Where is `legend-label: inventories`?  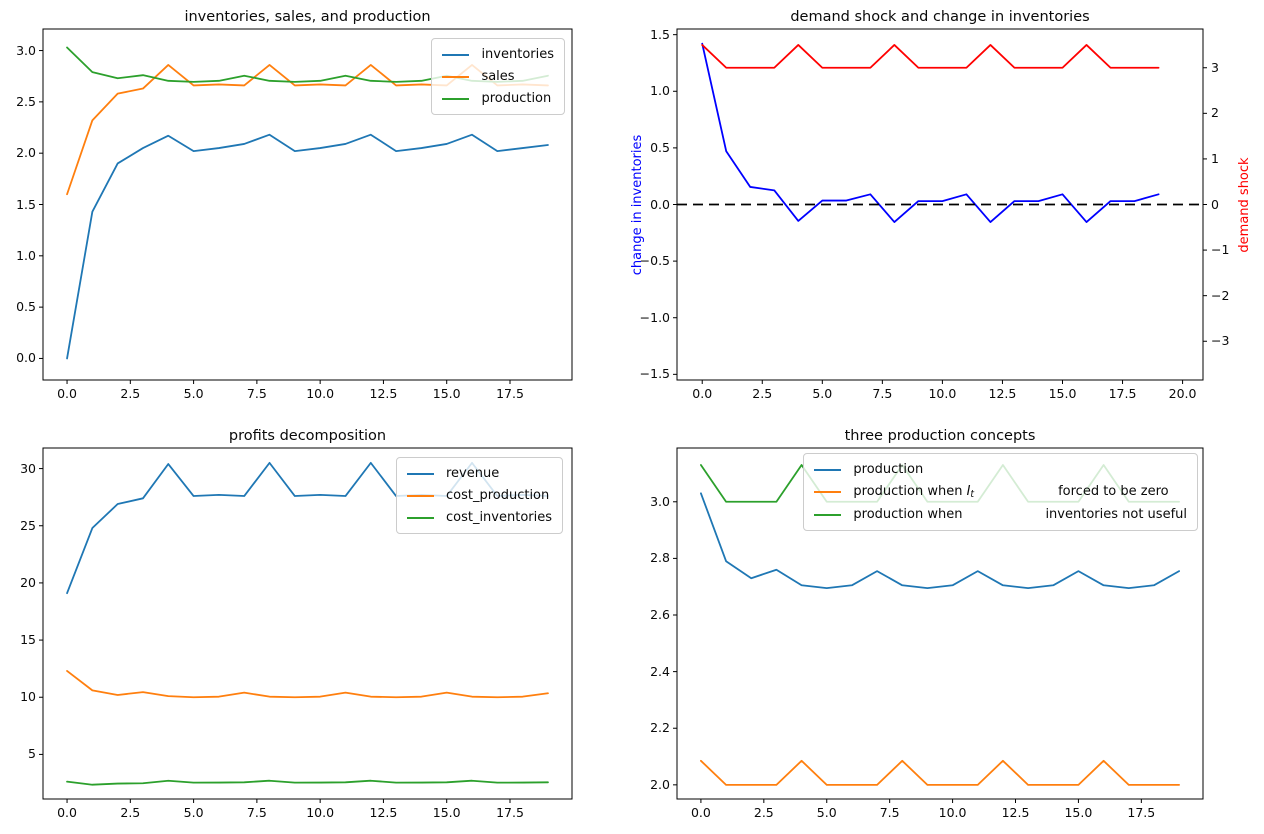
legend-label: inventories is located at coordinates (517, 54).